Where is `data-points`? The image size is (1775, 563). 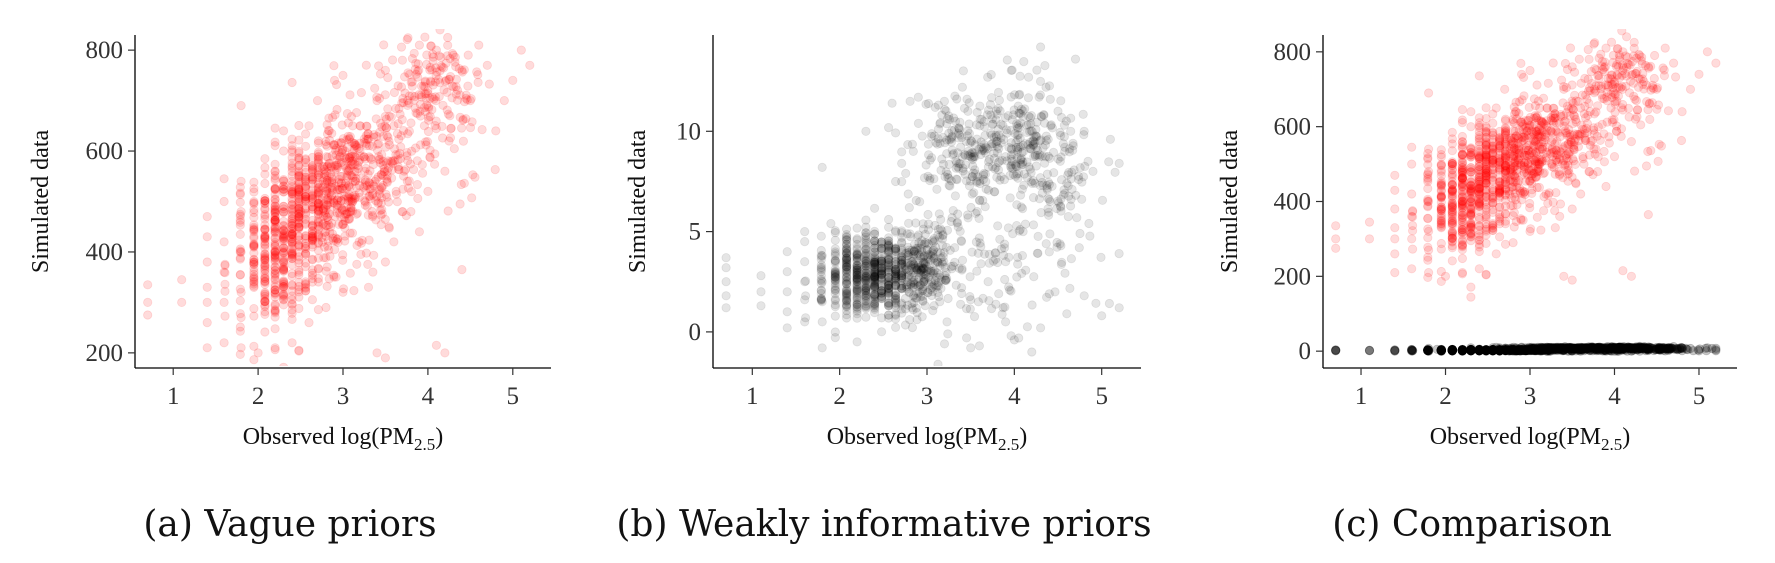
data-points is located at coordinates (339, 197).